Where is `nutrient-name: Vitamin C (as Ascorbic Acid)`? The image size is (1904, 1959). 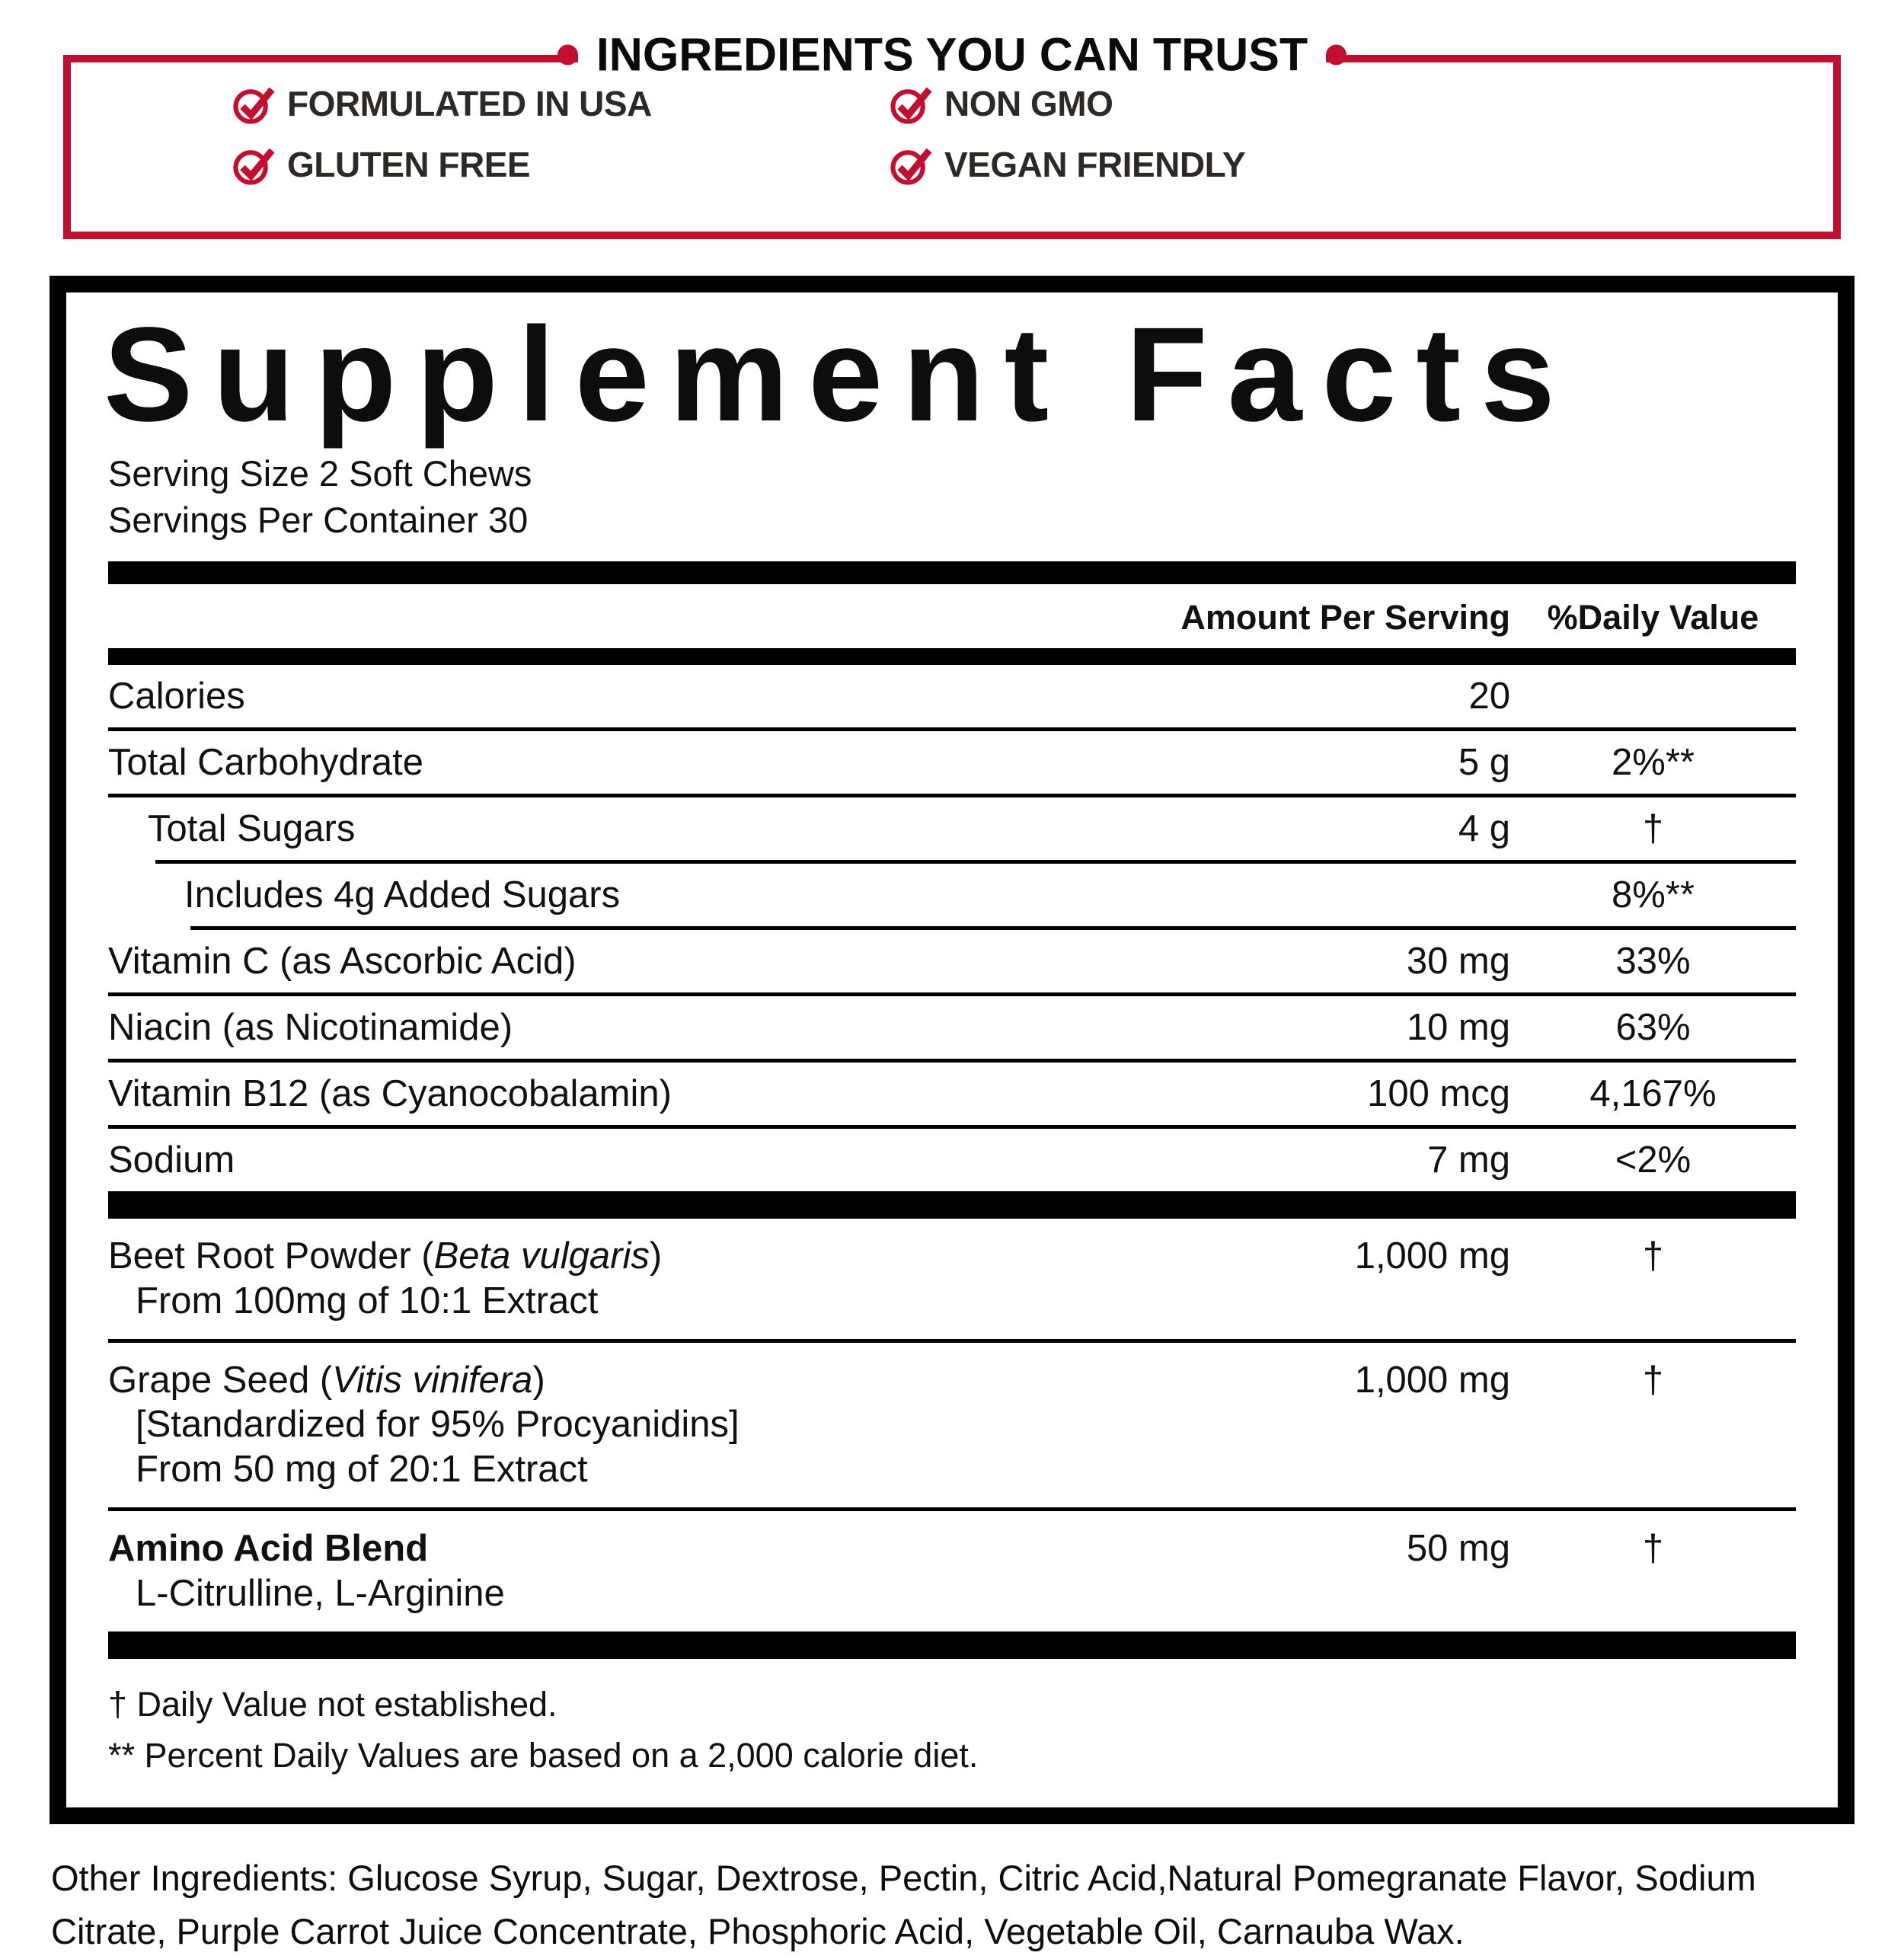
nutrient-name: Vitamin C (as Ascorbic Acid) is located at coordinates (343, 961).